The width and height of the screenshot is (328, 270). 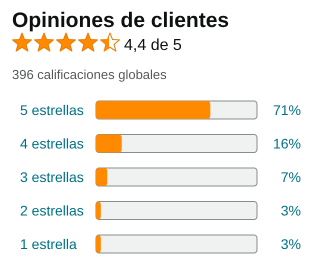 I want to click on data-label: 16%, so click(x=286, y=144).